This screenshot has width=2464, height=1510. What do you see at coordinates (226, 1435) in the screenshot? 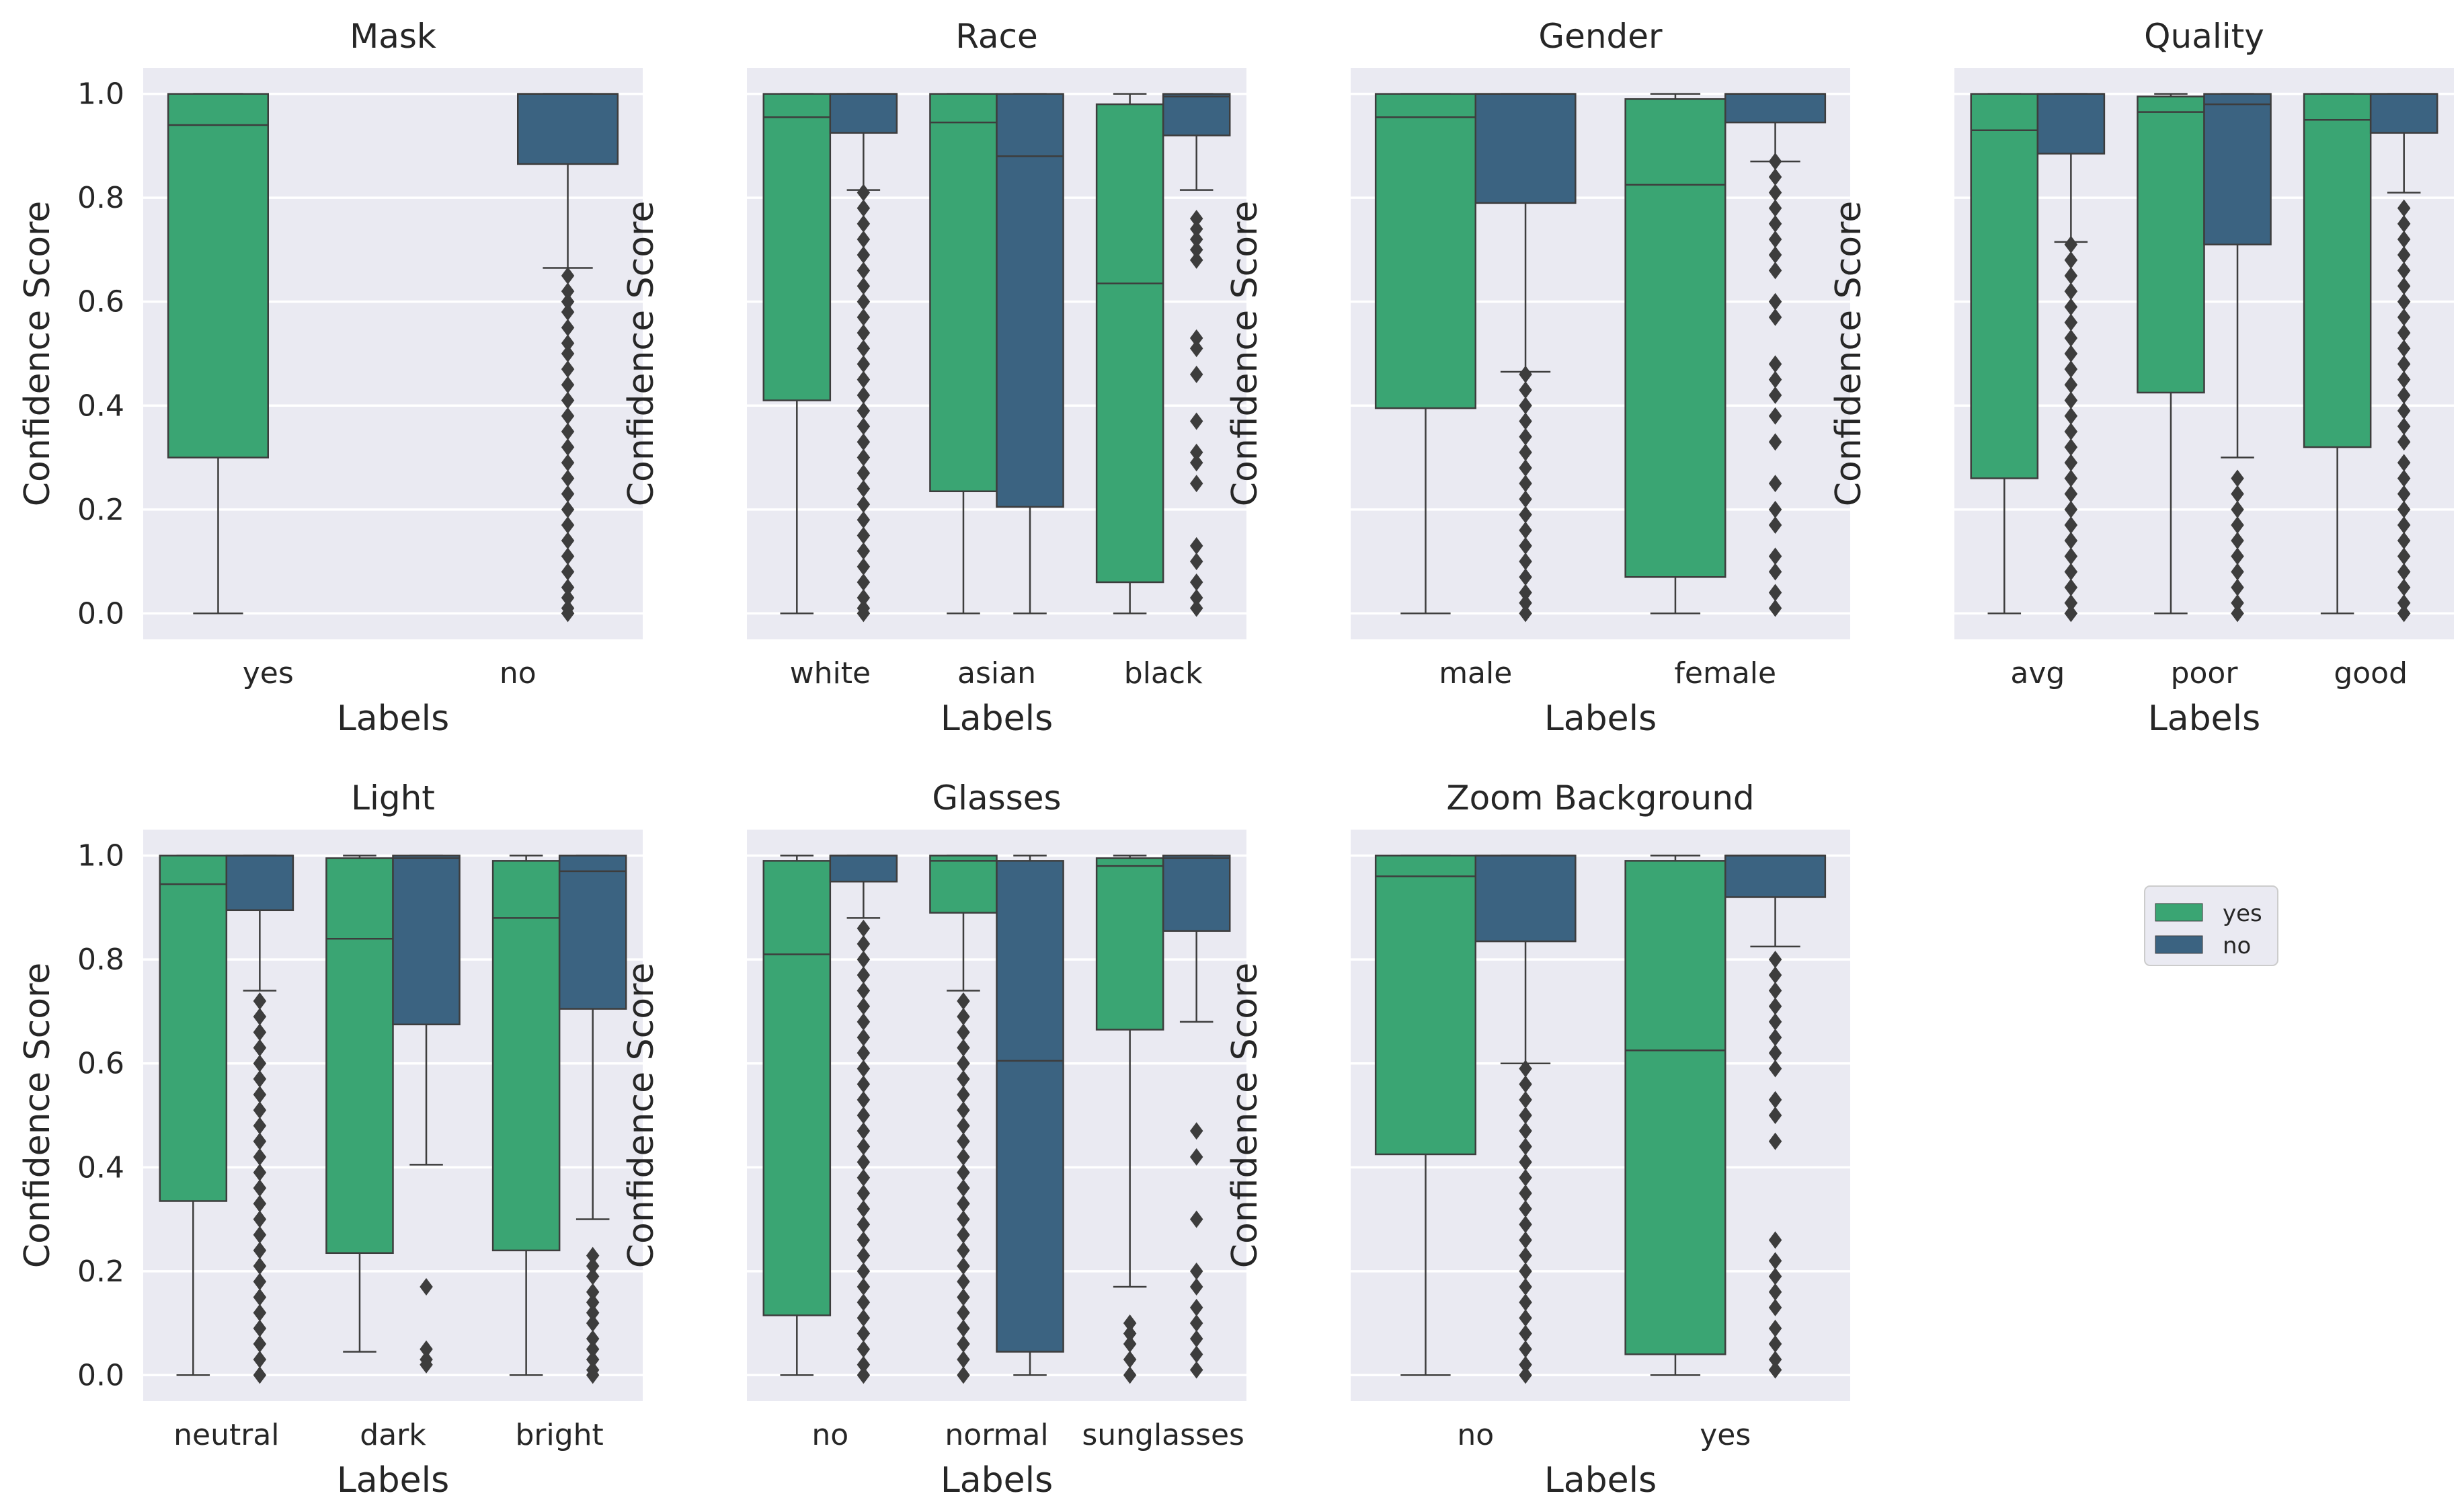
I see `x-tick-label: neutral` at bounding box center [226, 1435].